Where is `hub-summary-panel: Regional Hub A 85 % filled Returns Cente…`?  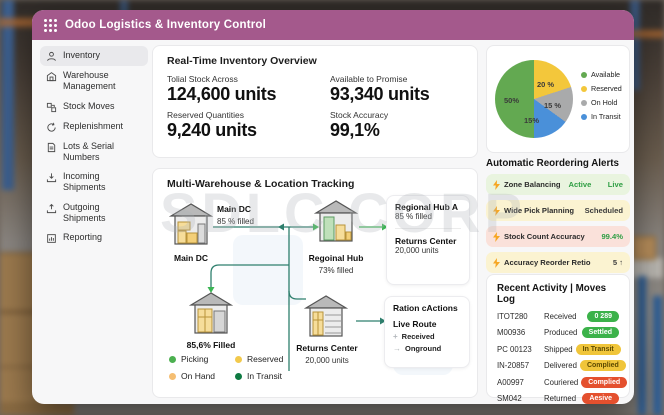
hub-summary-panel: Regional Hub A 85 % filled Returns Cente… is located at coordinates (428, 240).